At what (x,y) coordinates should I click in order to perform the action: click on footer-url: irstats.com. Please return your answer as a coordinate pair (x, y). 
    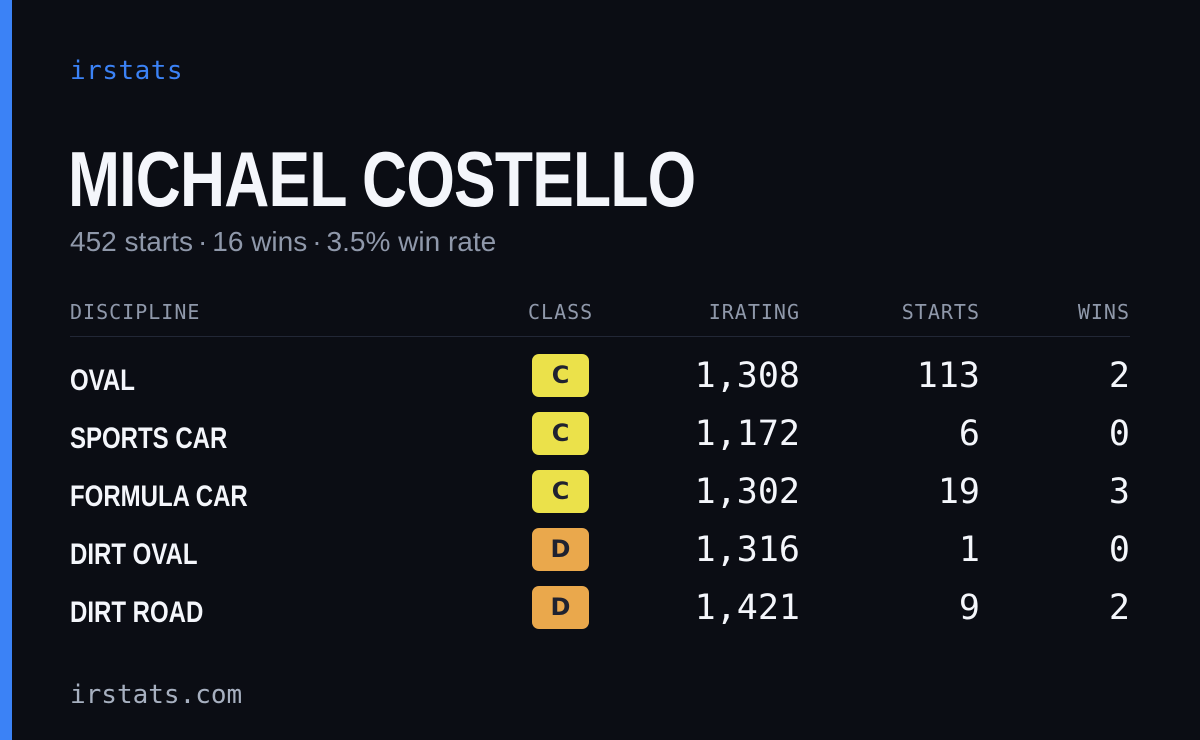
    Looking at the image, I should click on (156, 695).